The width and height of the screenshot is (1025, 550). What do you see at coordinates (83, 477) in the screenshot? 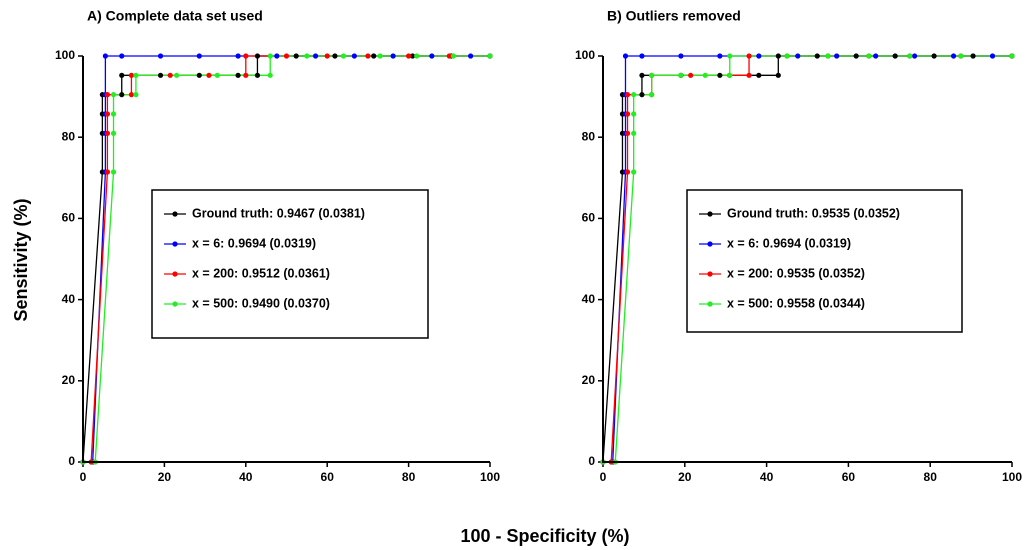
I see `x-tick-label: 0` at bounding box center [83, 477].